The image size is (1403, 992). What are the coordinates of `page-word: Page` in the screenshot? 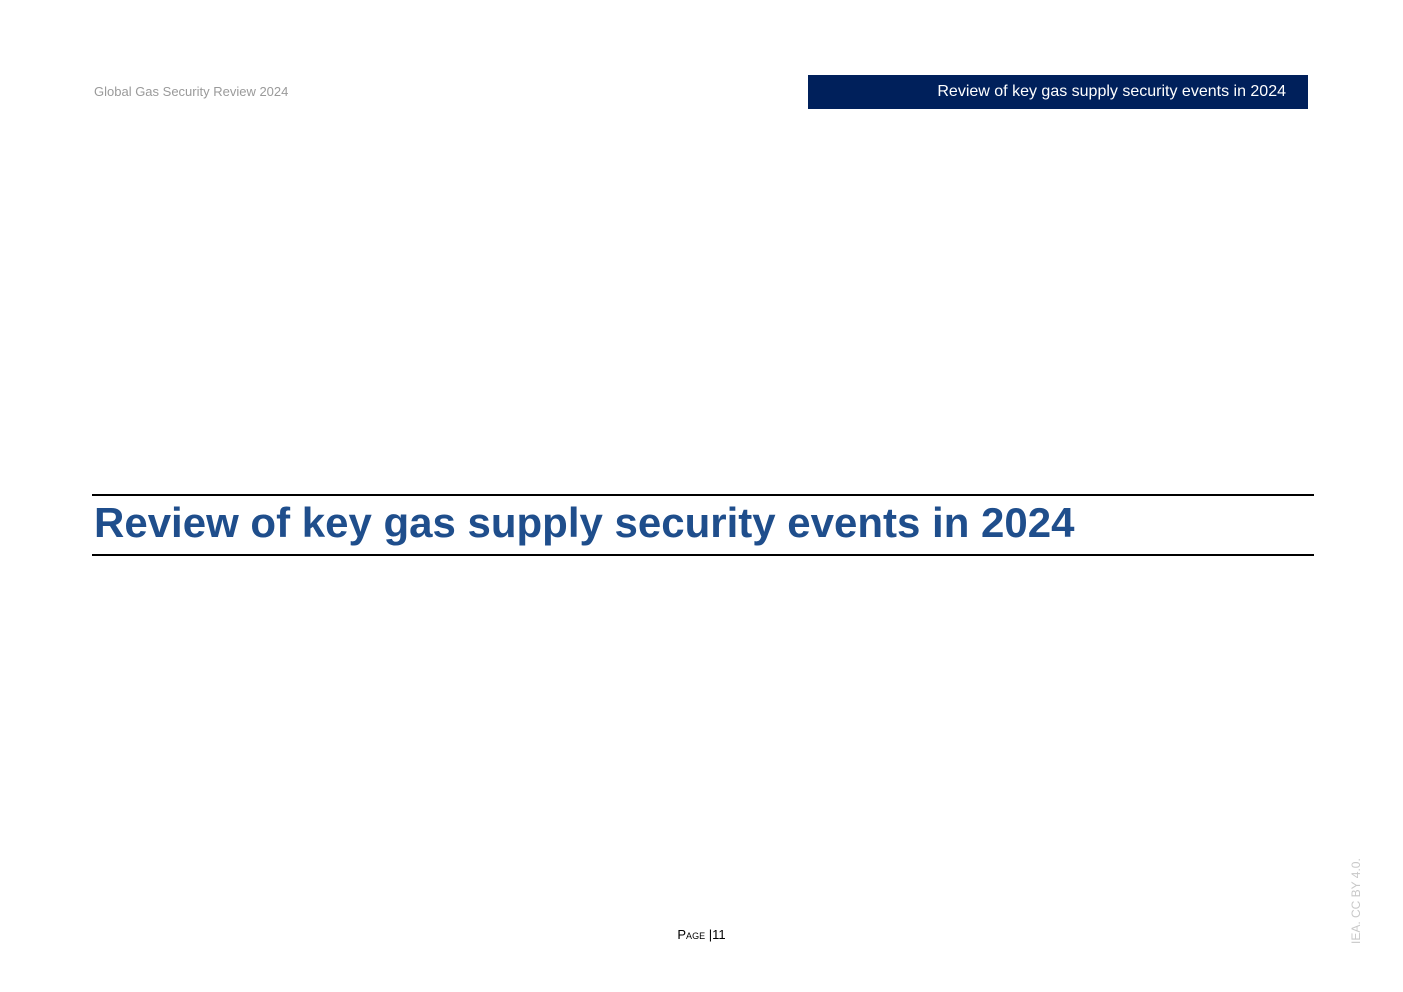 It's located at (691, 934).